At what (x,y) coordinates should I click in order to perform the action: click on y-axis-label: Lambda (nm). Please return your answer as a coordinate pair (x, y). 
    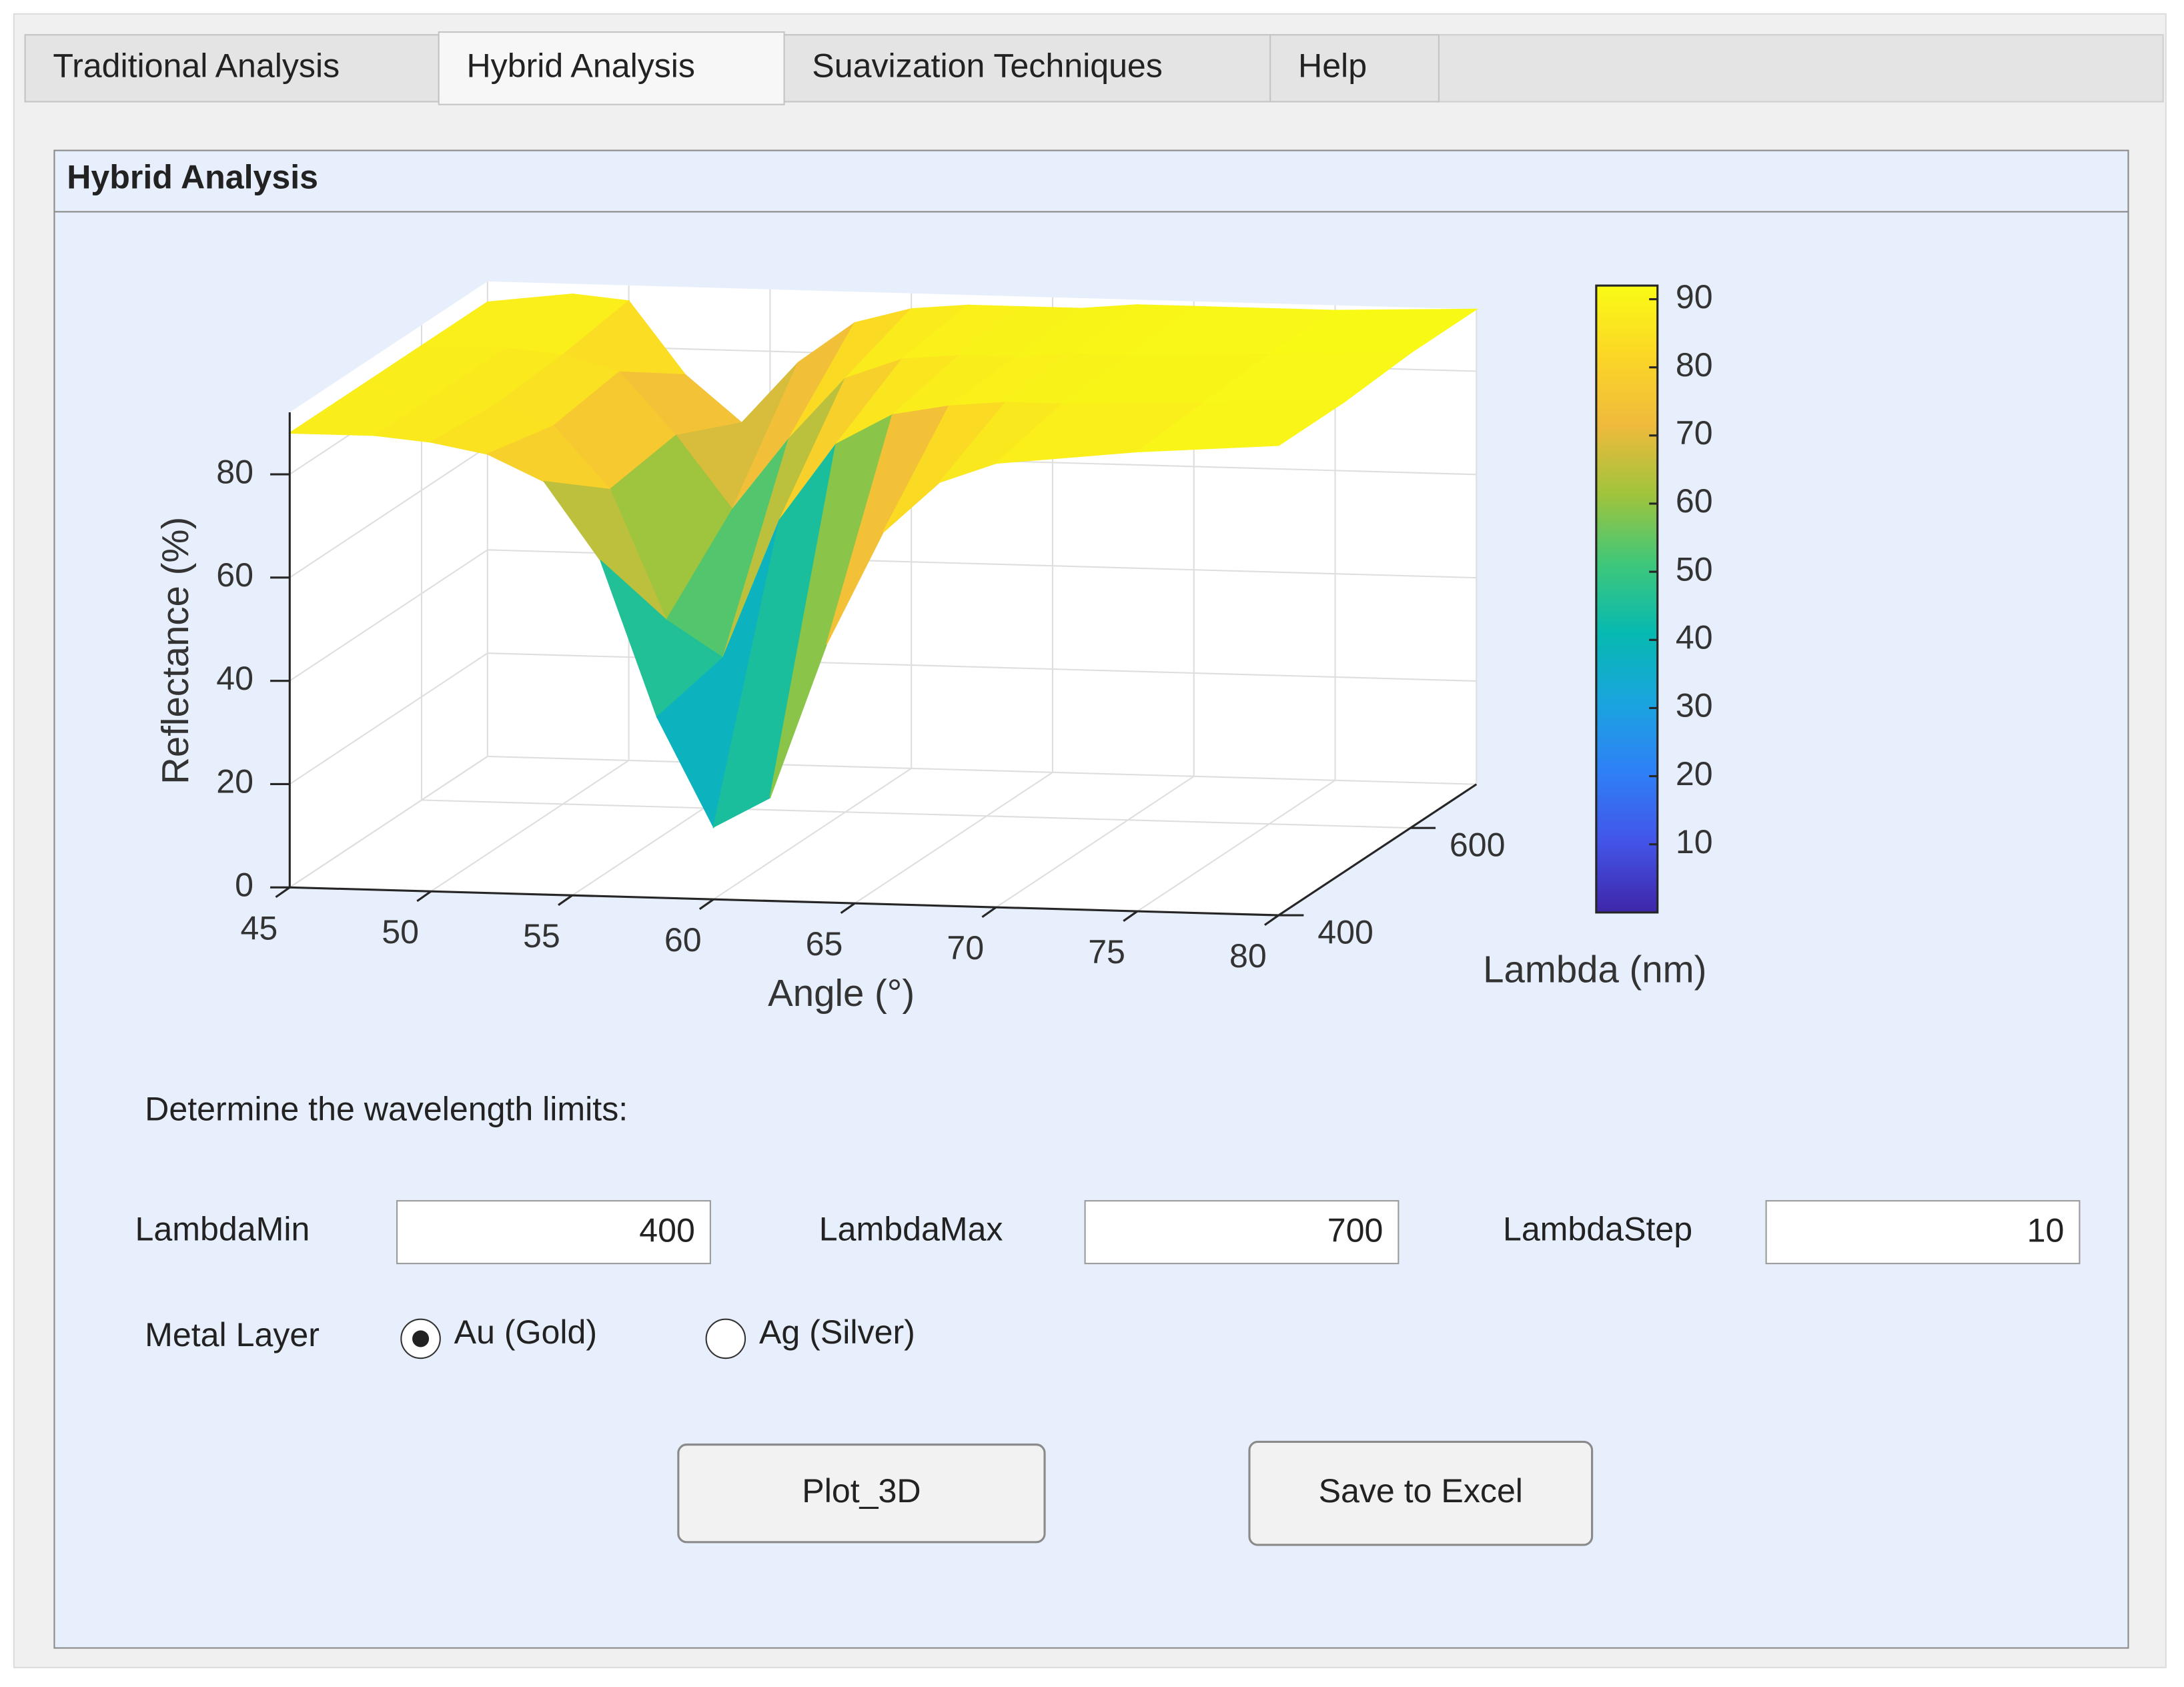
    Looking at the image, I should click on (1594, 970).